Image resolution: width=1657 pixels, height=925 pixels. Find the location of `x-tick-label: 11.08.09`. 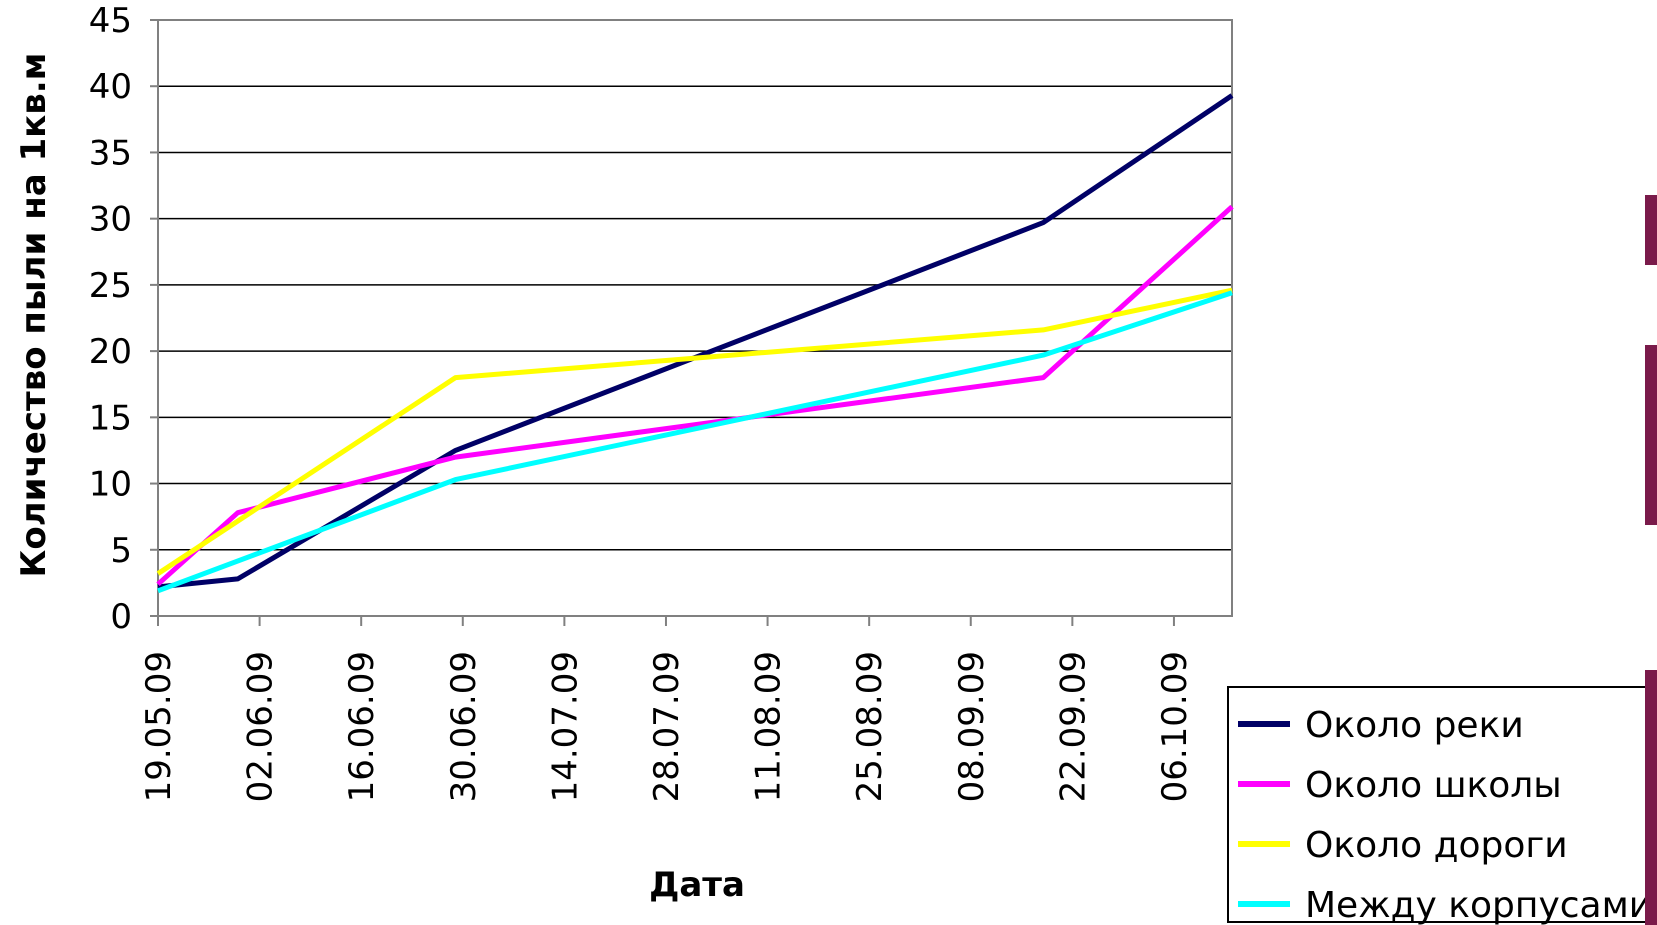

x-tick-label: 11.08.09 is located at coordinates (769, 726).